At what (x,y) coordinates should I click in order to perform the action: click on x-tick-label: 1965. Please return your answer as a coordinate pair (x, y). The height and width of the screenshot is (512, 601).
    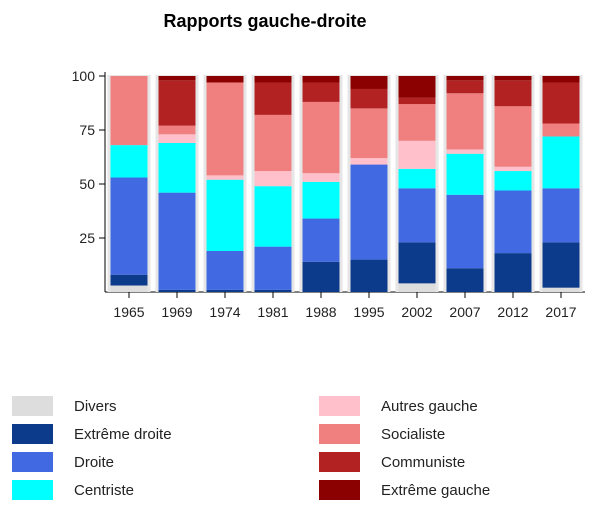
    Looking at the image, I should click on (128, 312).